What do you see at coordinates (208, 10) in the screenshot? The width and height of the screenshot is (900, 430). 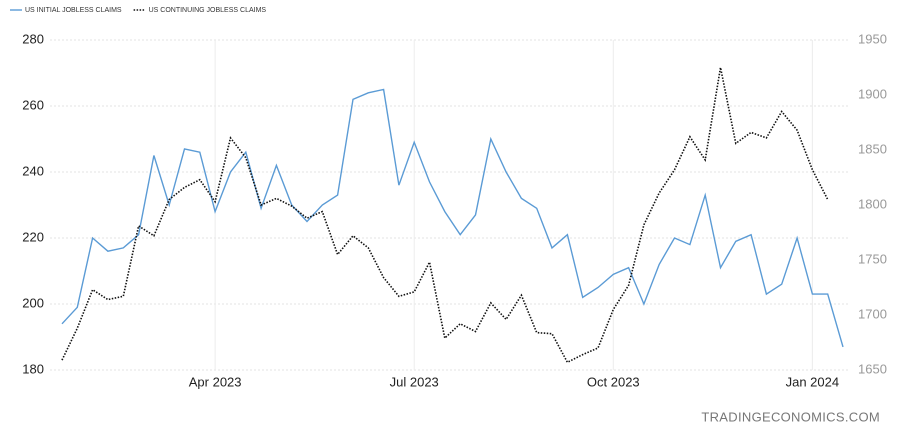 I see `legend-label: US CONTINUING JOBLESS CLAIMS` at bounding box center [208, 10].